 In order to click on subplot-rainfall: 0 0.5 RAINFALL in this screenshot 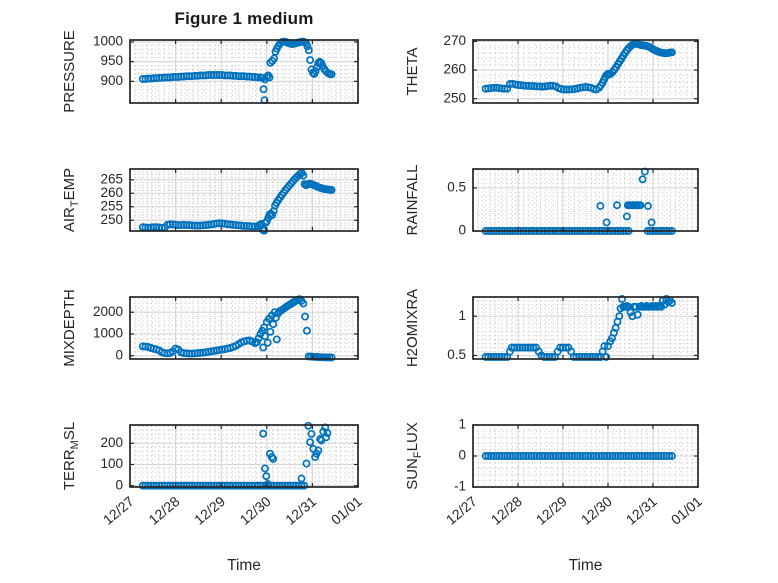, I will do `click(551, 201)`.